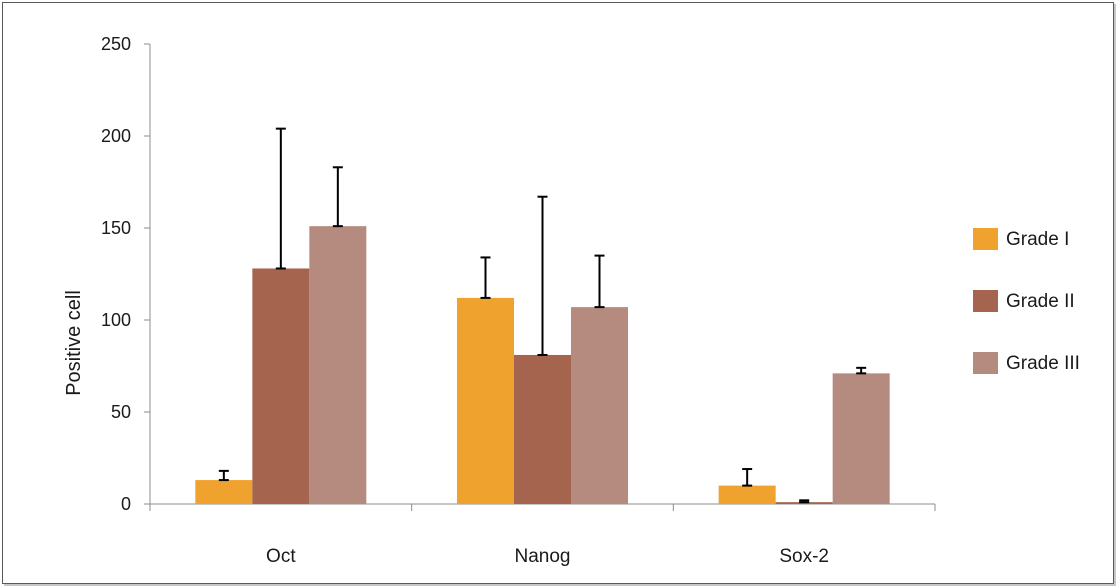 This screenshot has height=588, width=1120. I want to click on y-tick-label: 0, so click(126, 504).